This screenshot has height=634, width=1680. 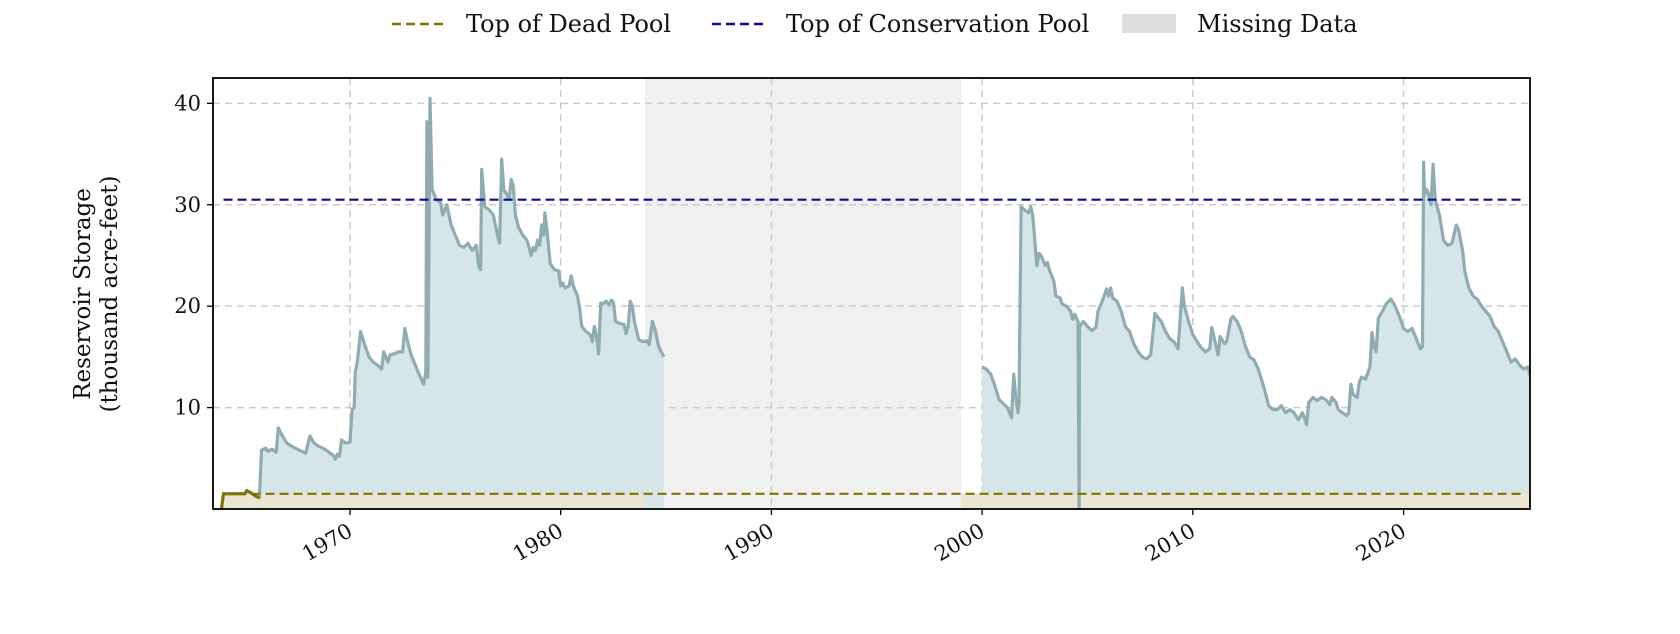 I want to click on x-tick-label-2010: 2010, so click(x=1170, y=543).